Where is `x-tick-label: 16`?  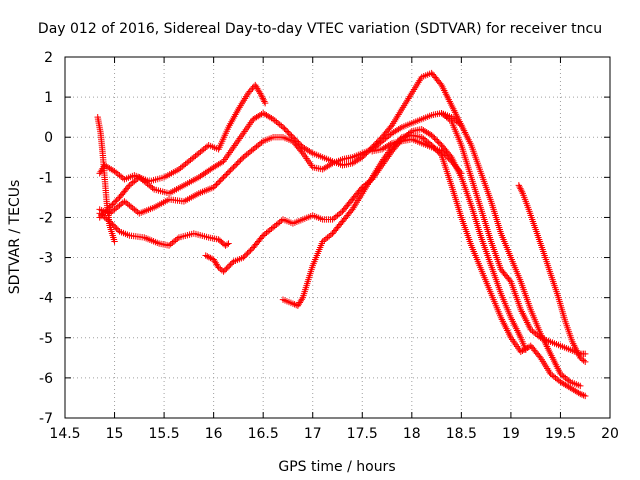 x-tick-label: 16 is located at coordinates (214, 434).